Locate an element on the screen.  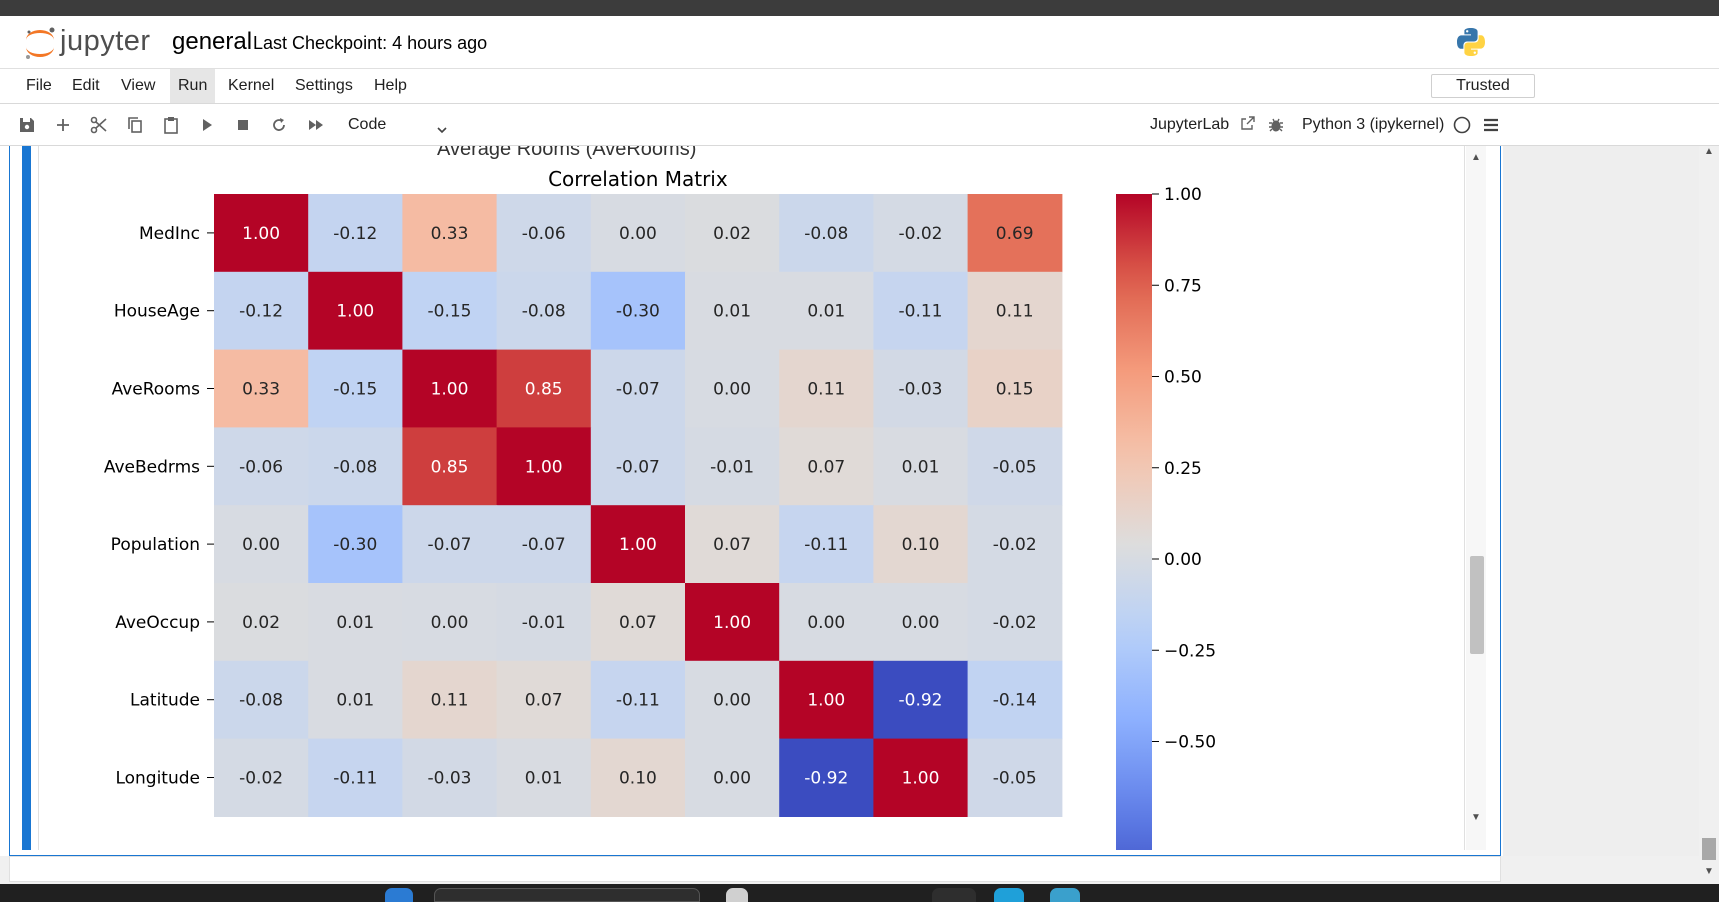
menu-settings: Settings is located at coordinates (324, 85).